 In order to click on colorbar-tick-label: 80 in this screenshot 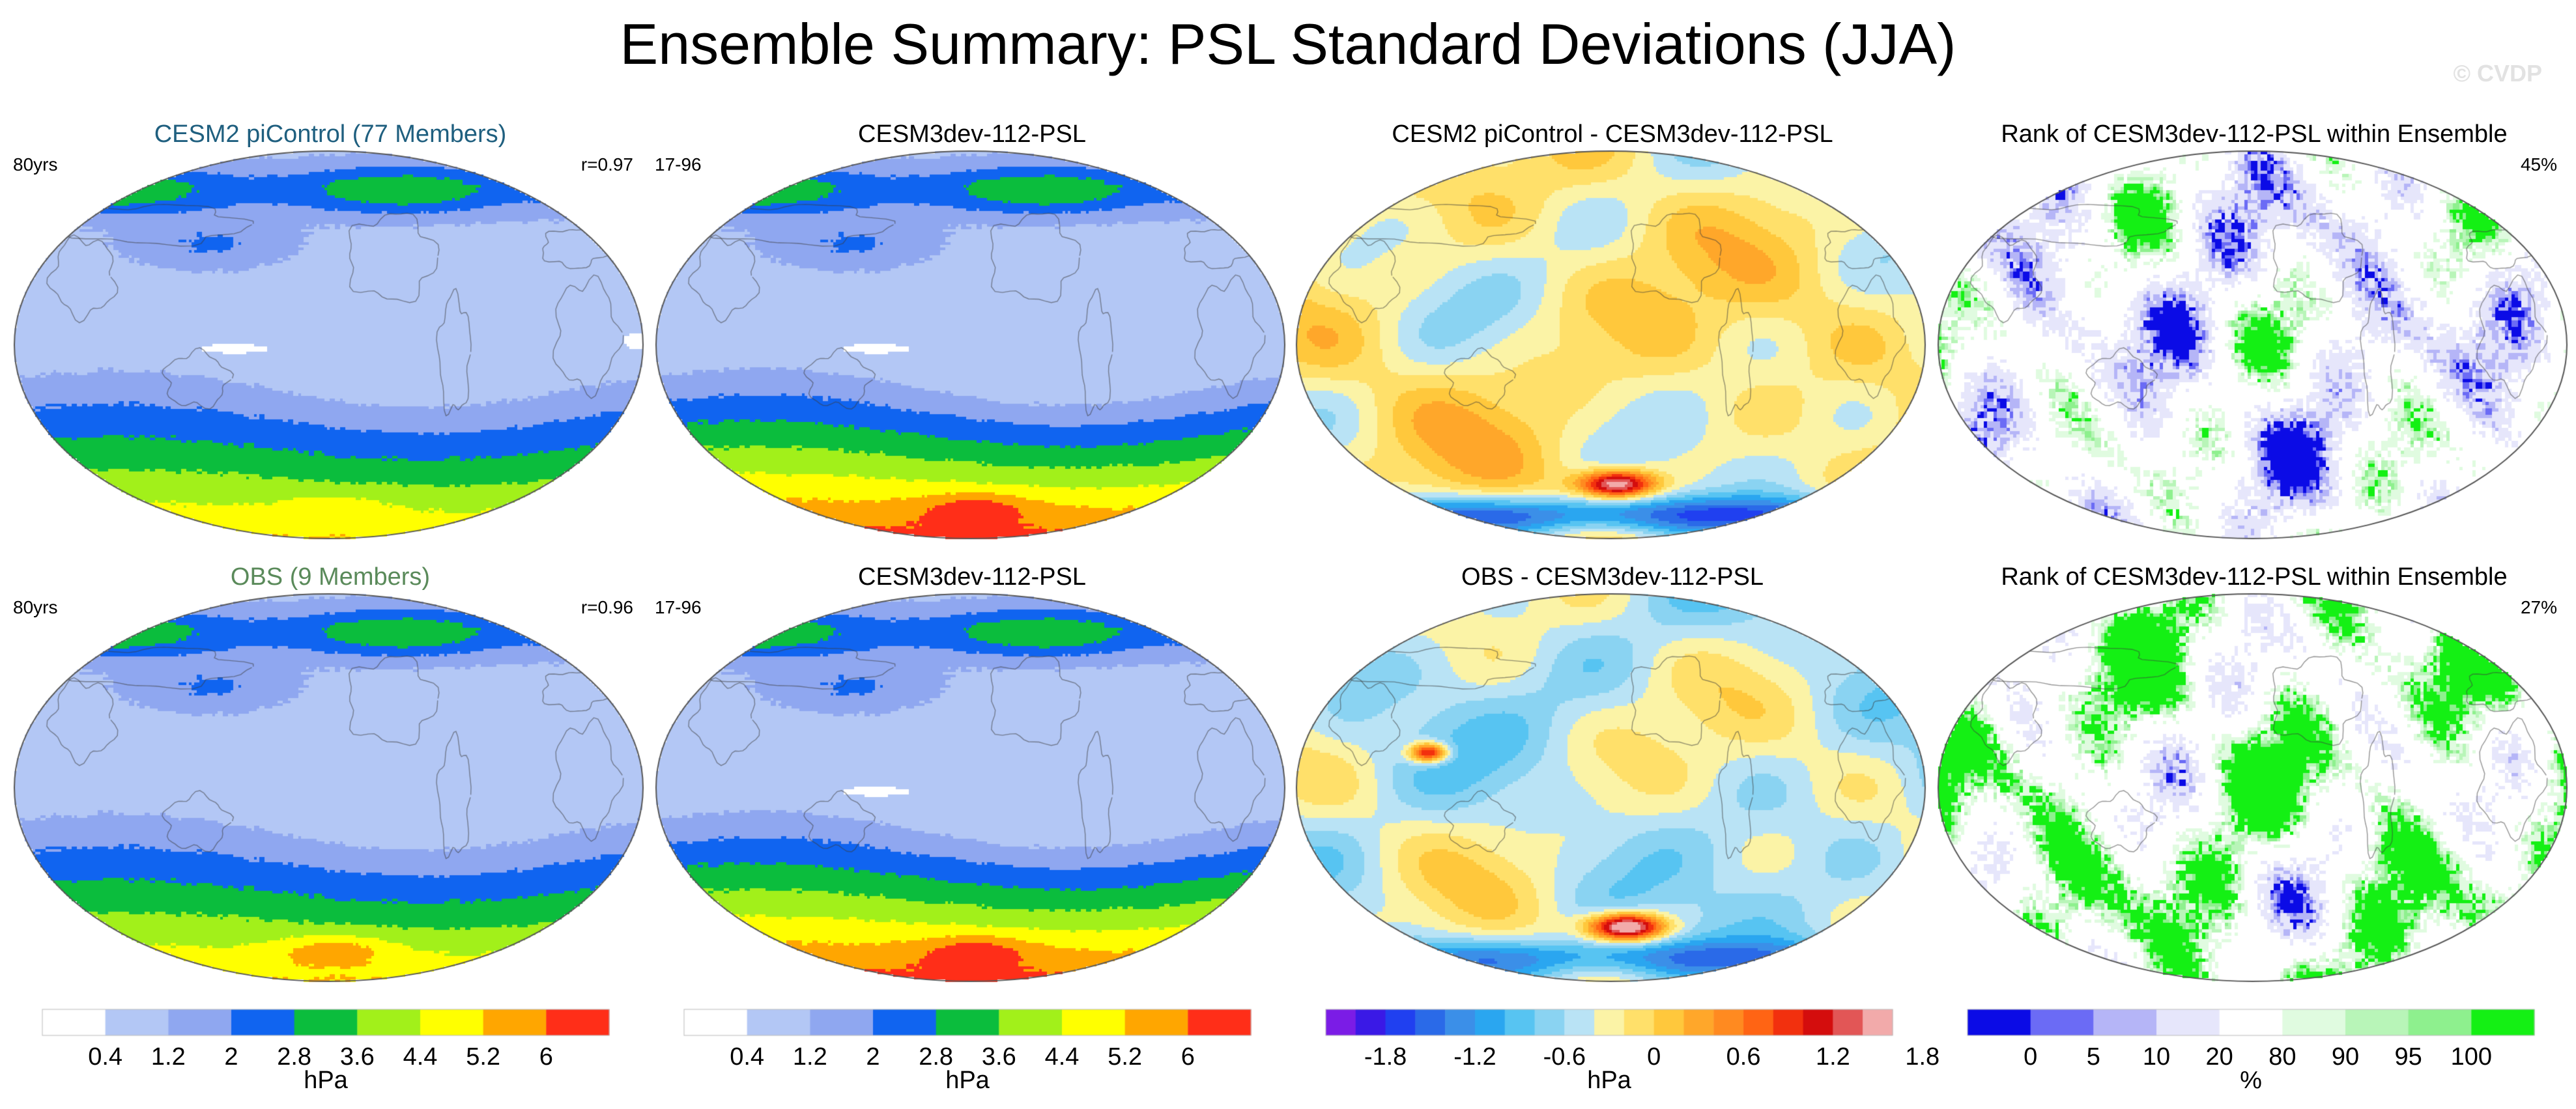, I will do `click(2282, 1057)`.